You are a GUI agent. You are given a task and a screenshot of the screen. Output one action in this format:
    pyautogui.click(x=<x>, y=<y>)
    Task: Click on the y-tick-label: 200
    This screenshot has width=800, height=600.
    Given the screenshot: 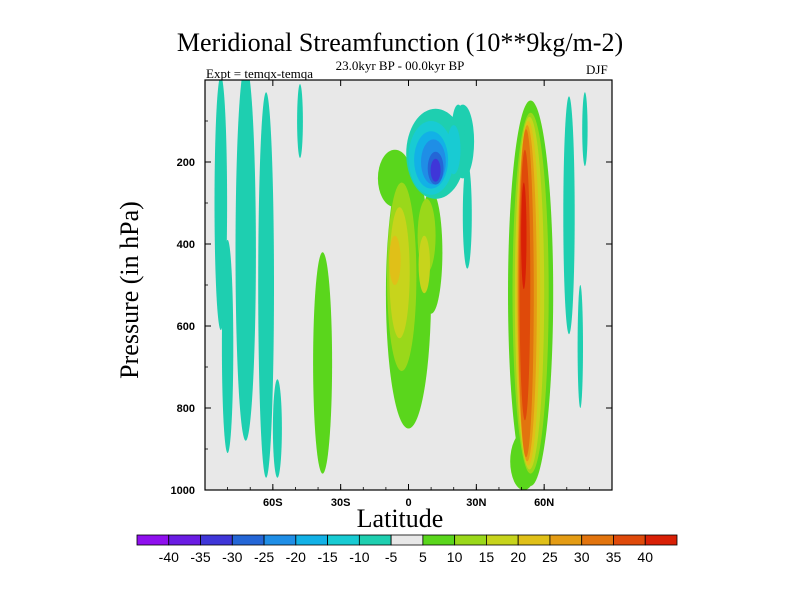 What is the action you would take?
    pyautogui.click(x=186, y=163)
    